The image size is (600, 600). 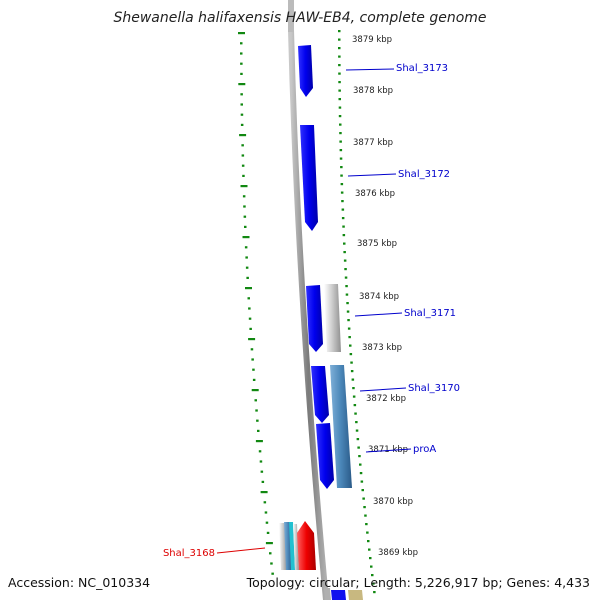 I want to click on accession-text: Accession: NC_010334, so click(x=79, y=582).